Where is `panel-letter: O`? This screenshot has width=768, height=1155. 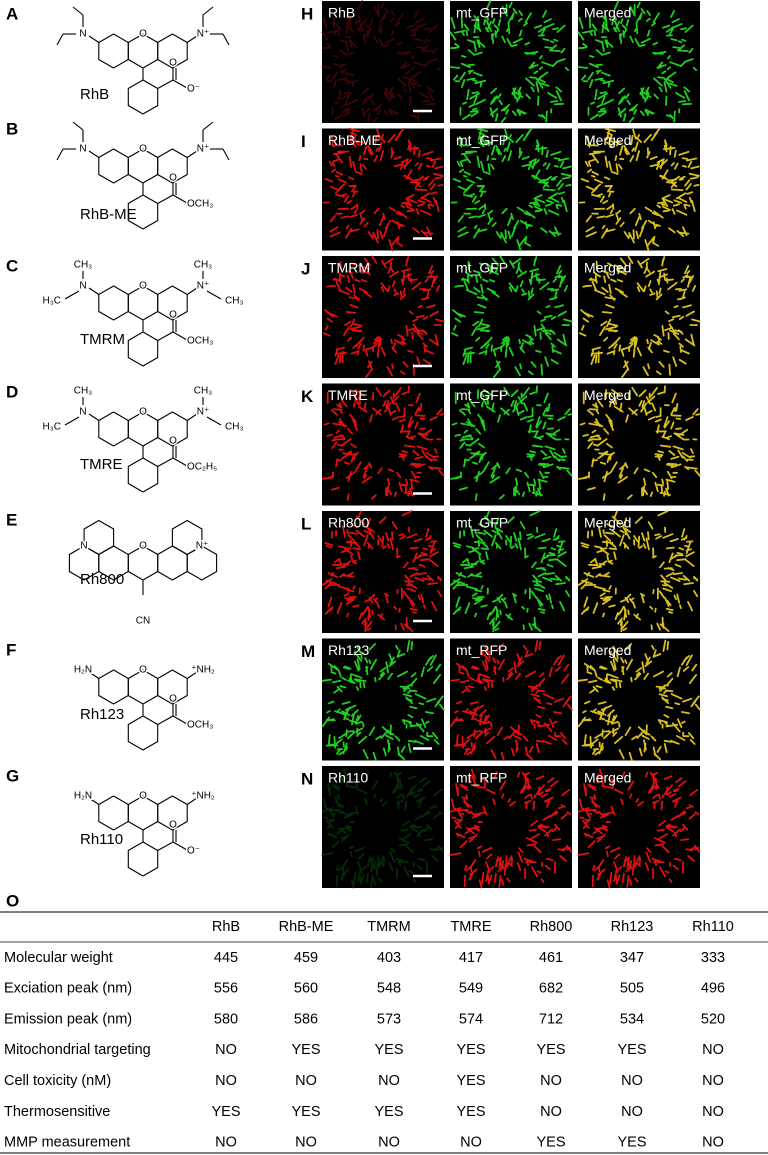 panel-letter: O is located at coordinates (12, 900).